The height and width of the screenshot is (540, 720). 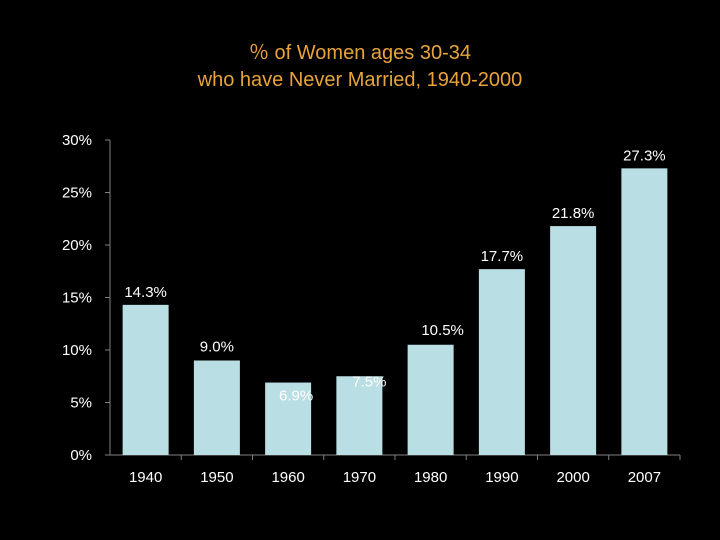 What do you see at coordinates (430, 477) in the screenshot?
I see `x-tick-label: 1980` at bounding box center [430, 477].